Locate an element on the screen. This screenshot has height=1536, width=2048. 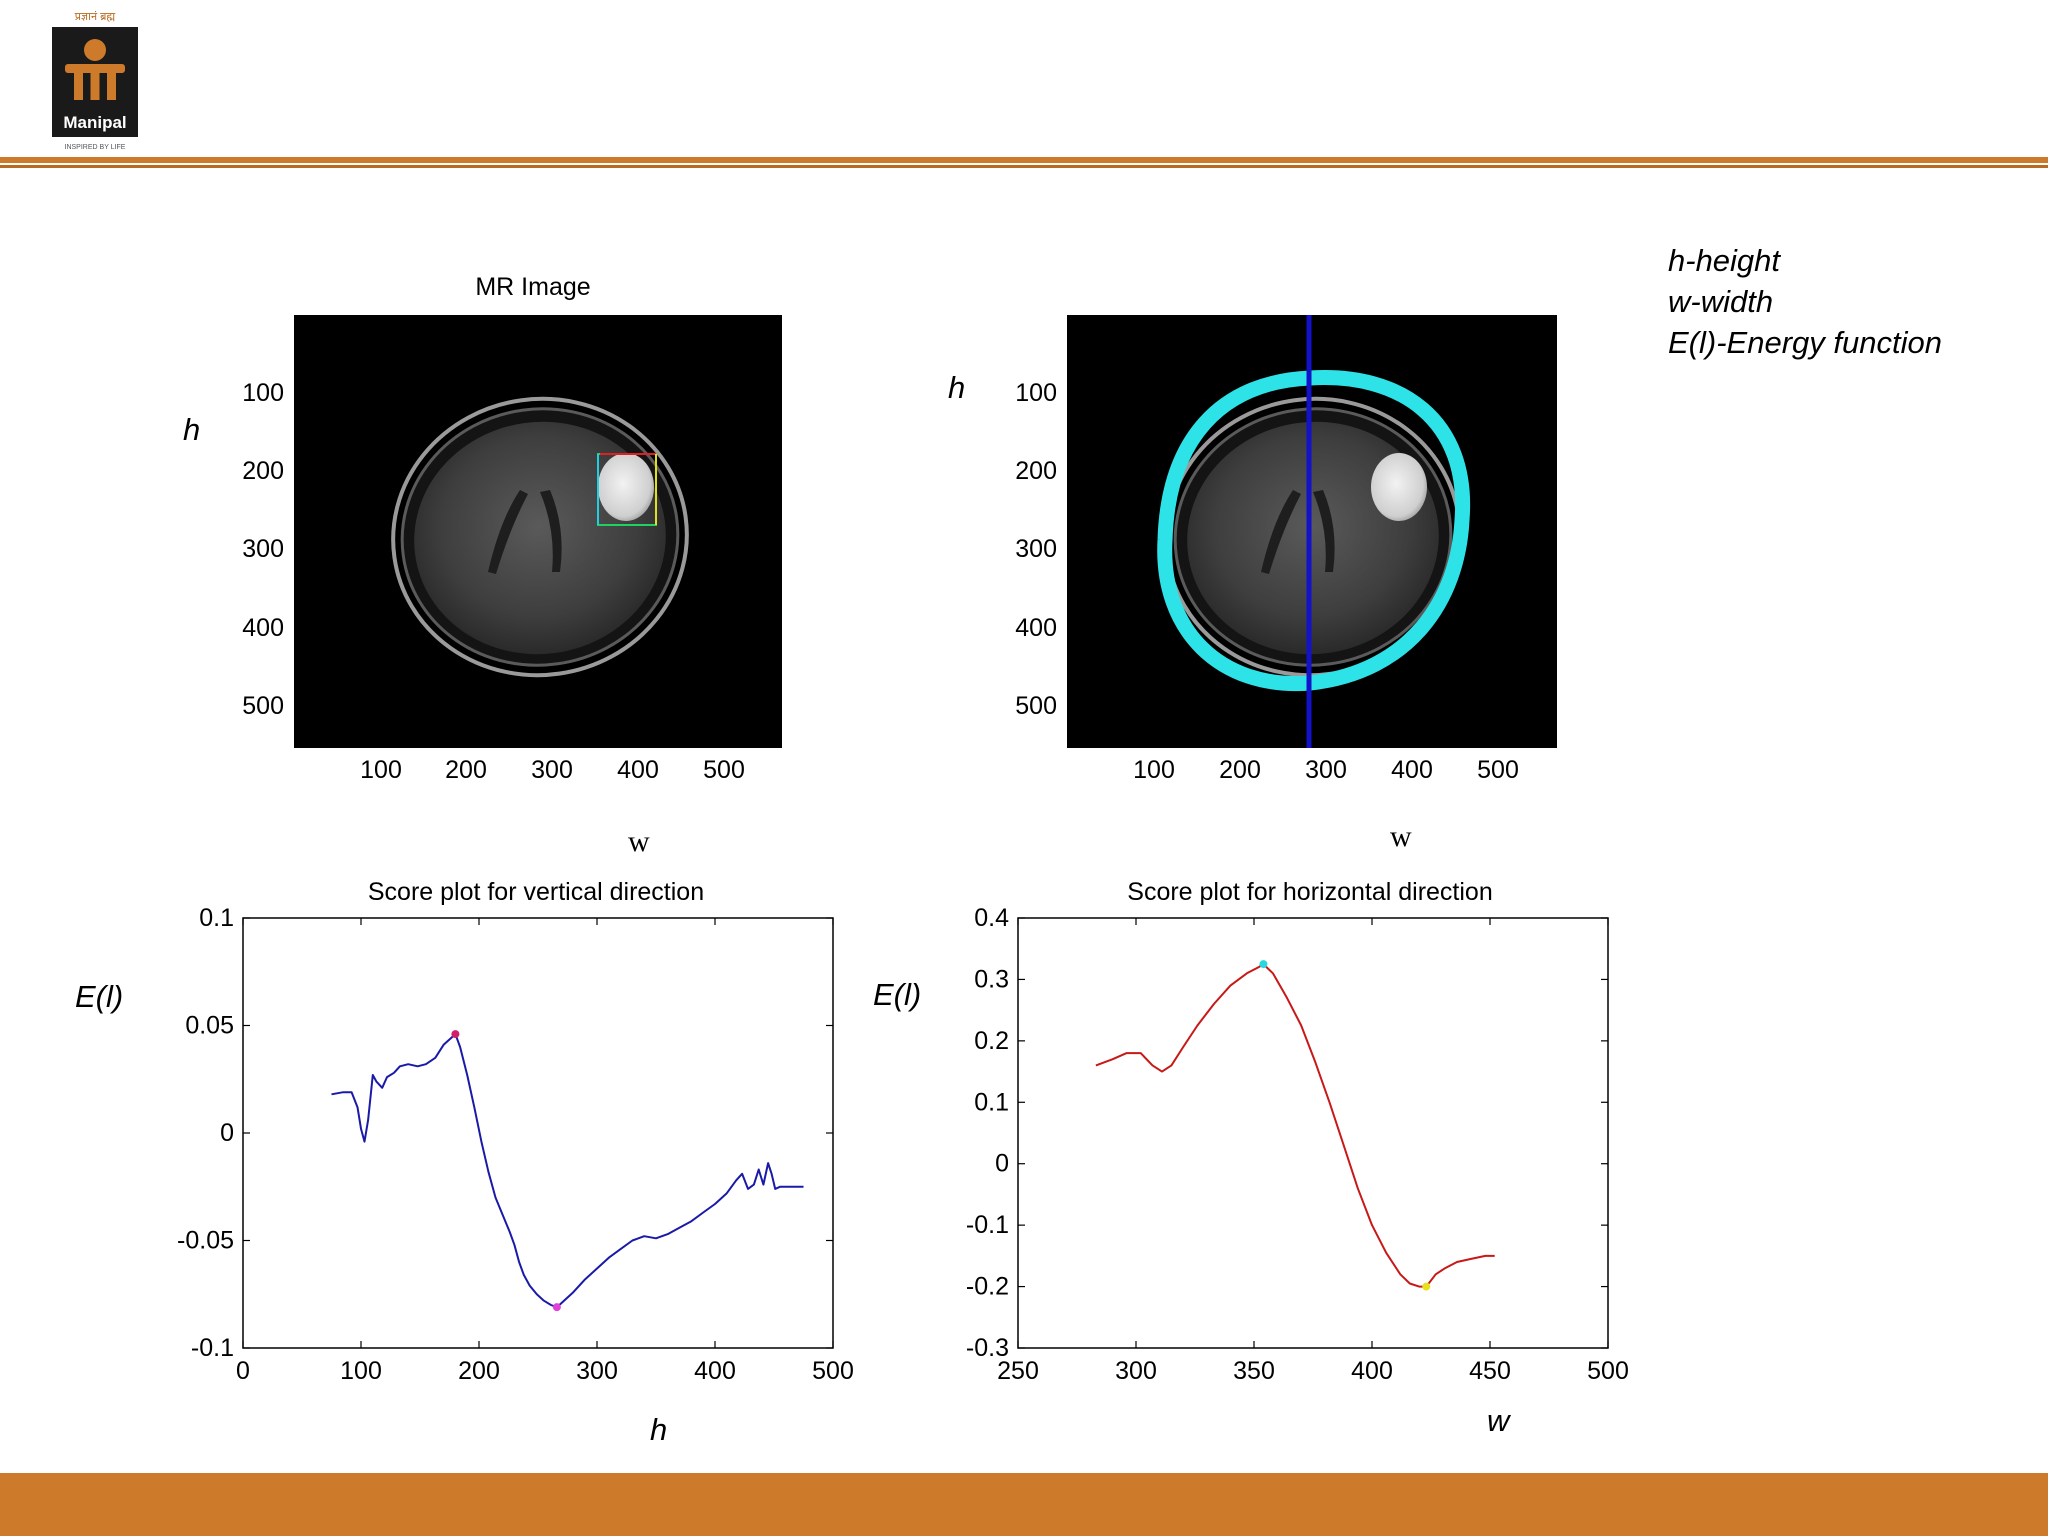
note-width: w-width is located at coordinates (1721, 301).